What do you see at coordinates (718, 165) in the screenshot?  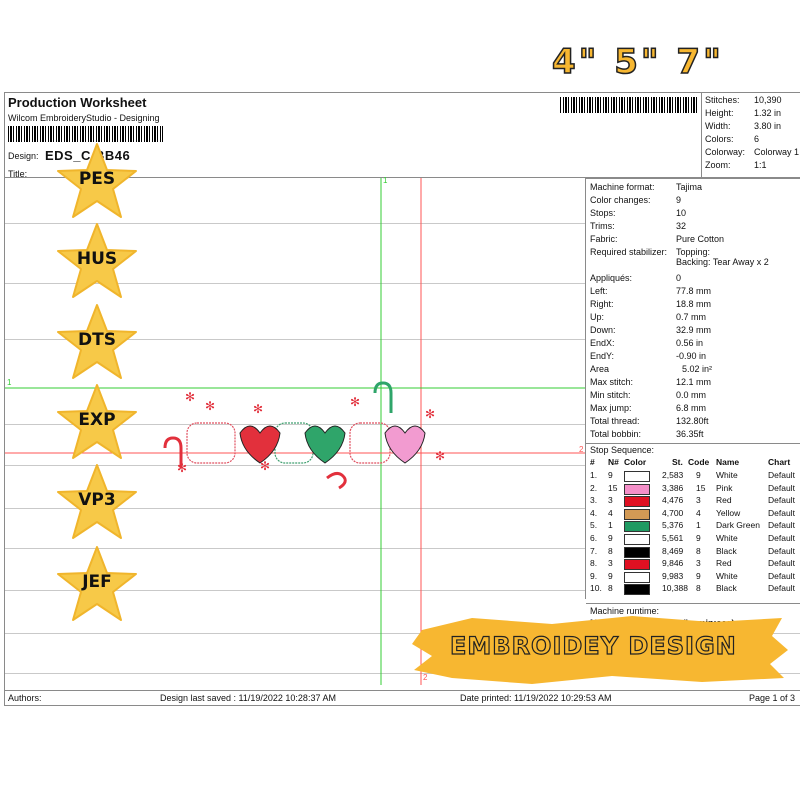 I see `stat-label: Zoom:` at bounding box center [718, 165].